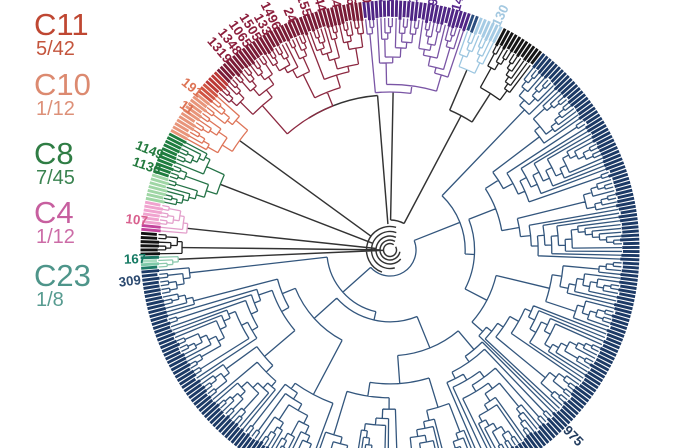  I want to click on svg-text: 309, so click(130, 281).